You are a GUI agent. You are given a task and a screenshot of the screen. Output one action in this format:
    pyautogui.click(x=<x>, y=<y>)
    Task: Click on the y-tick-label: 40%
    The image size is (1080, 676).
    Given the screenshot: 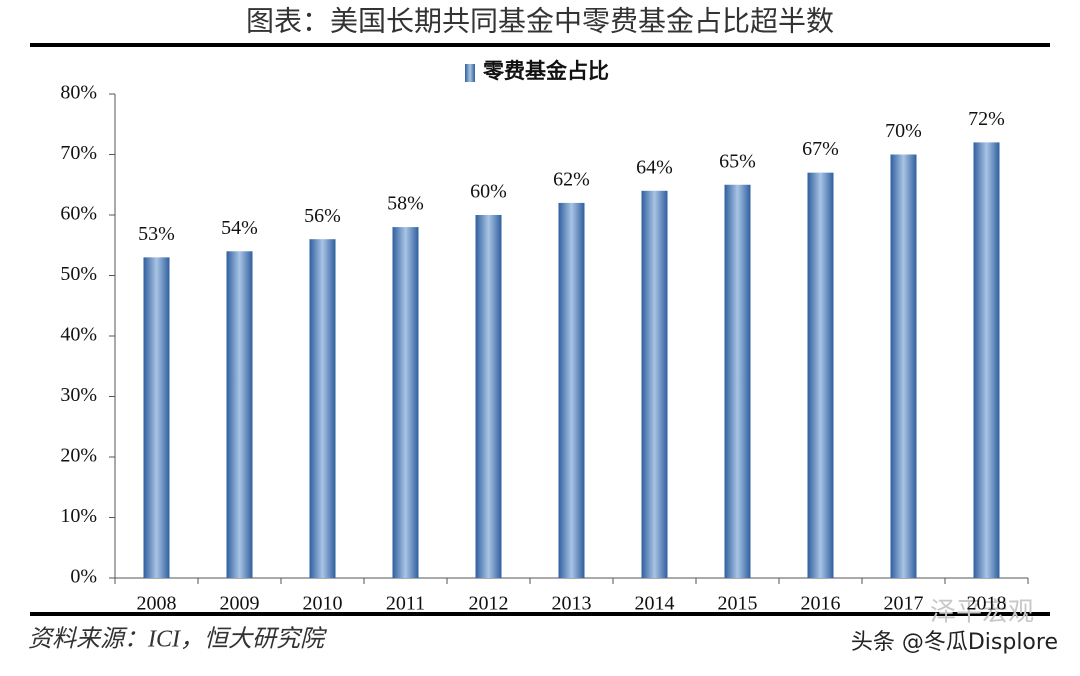 What is the action you would take?
    pyautogui.click(x=78, y=335)
    